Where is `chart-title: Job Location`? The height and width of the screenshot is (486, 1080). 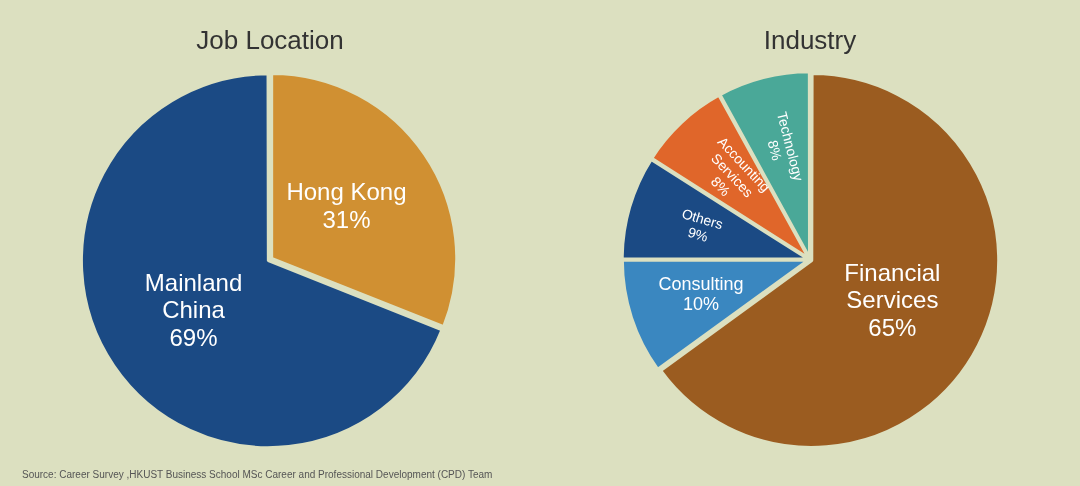
chart-title: Job Location is located at coordinates (270, 39).